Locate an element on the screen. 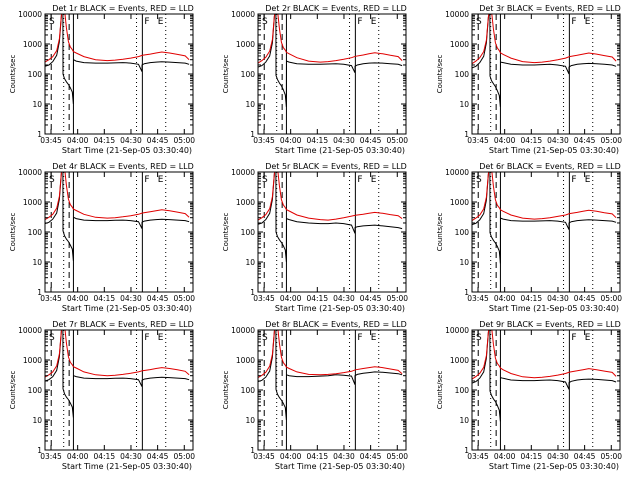 Image resolution: width=640 pixels, height=480 pixels. panel-title: Det 3r BLACK = Events, RED = LLD is located at coordinates (550, 8).